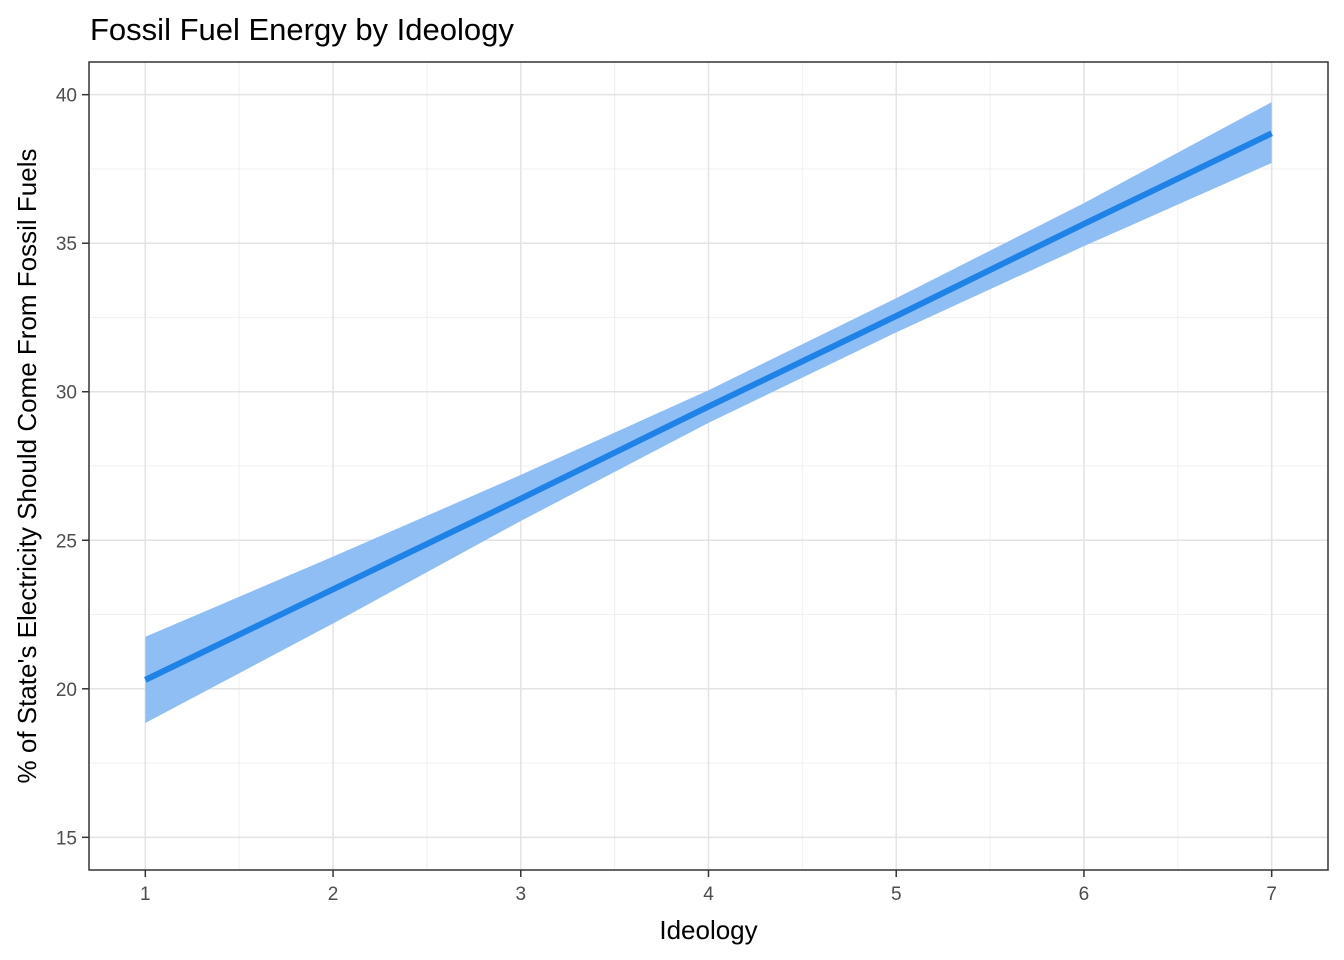 The image size is (1344, 960). Describe the element at coordinates (1271, 894) in the screenshot. I see `x-tick-label: 7` at that location.